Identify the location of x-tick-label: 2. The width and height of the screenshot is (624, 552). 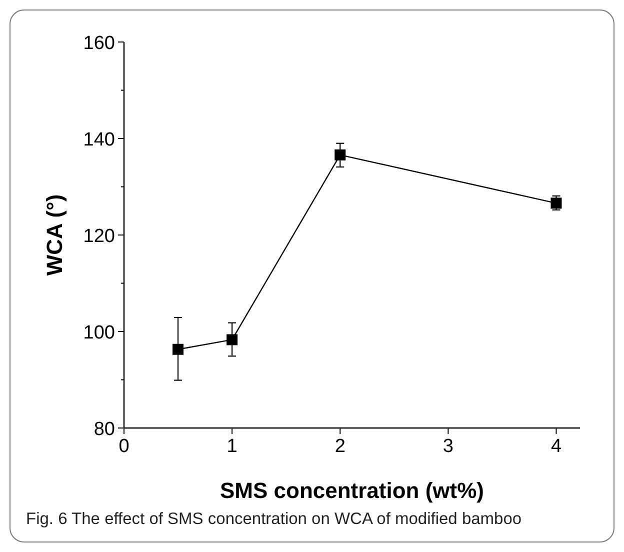
(340, 446).